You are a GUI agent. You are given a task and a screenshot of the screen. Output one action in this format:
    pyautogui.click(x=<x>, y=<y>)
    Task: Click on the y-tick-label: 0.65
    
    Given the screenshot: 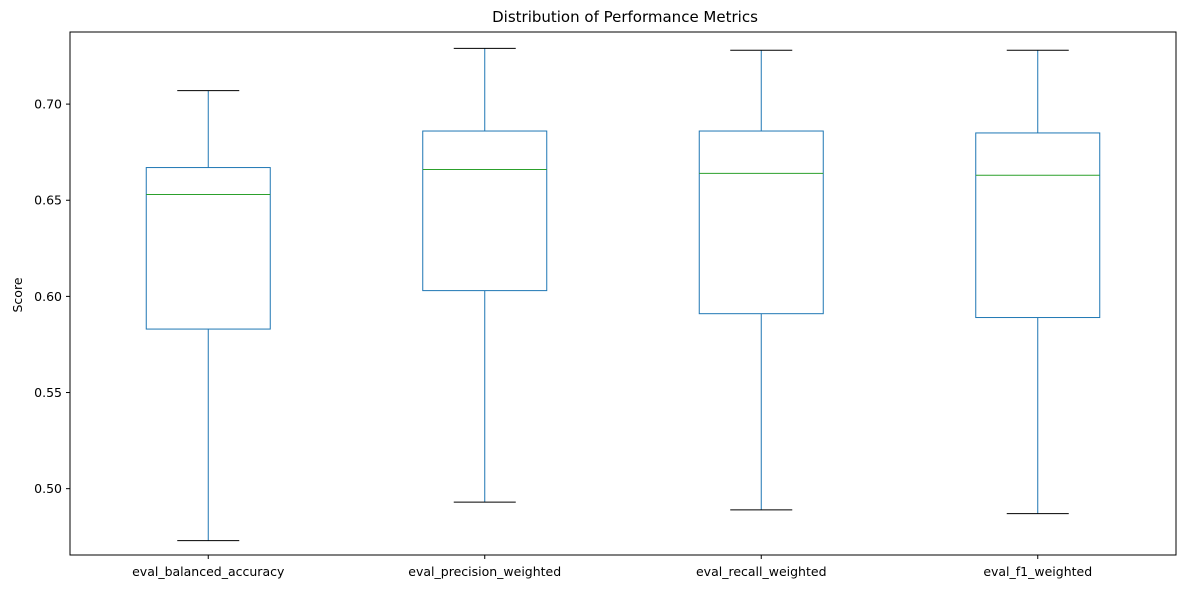 What is the action you would take?
    pyautogui.click(x=48, y=200)
    